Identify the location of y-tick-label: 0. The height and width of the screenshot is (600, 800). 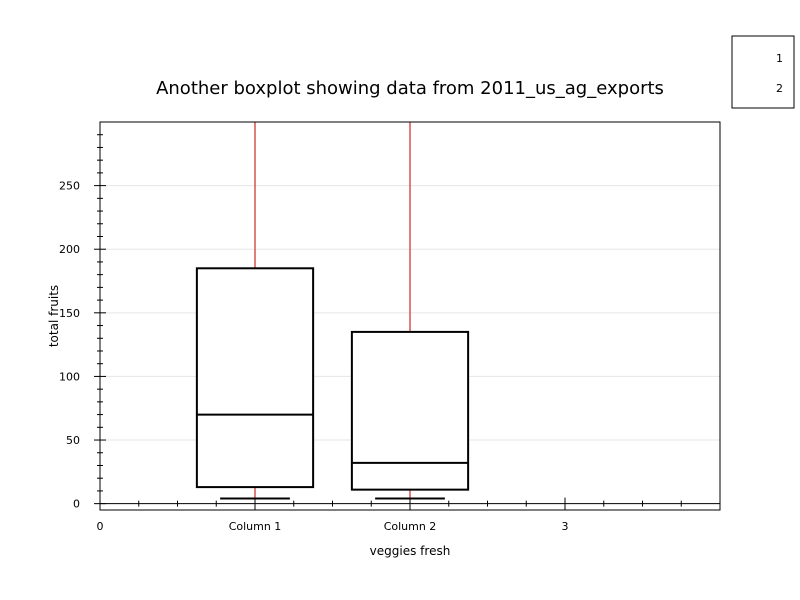
(76, 504).